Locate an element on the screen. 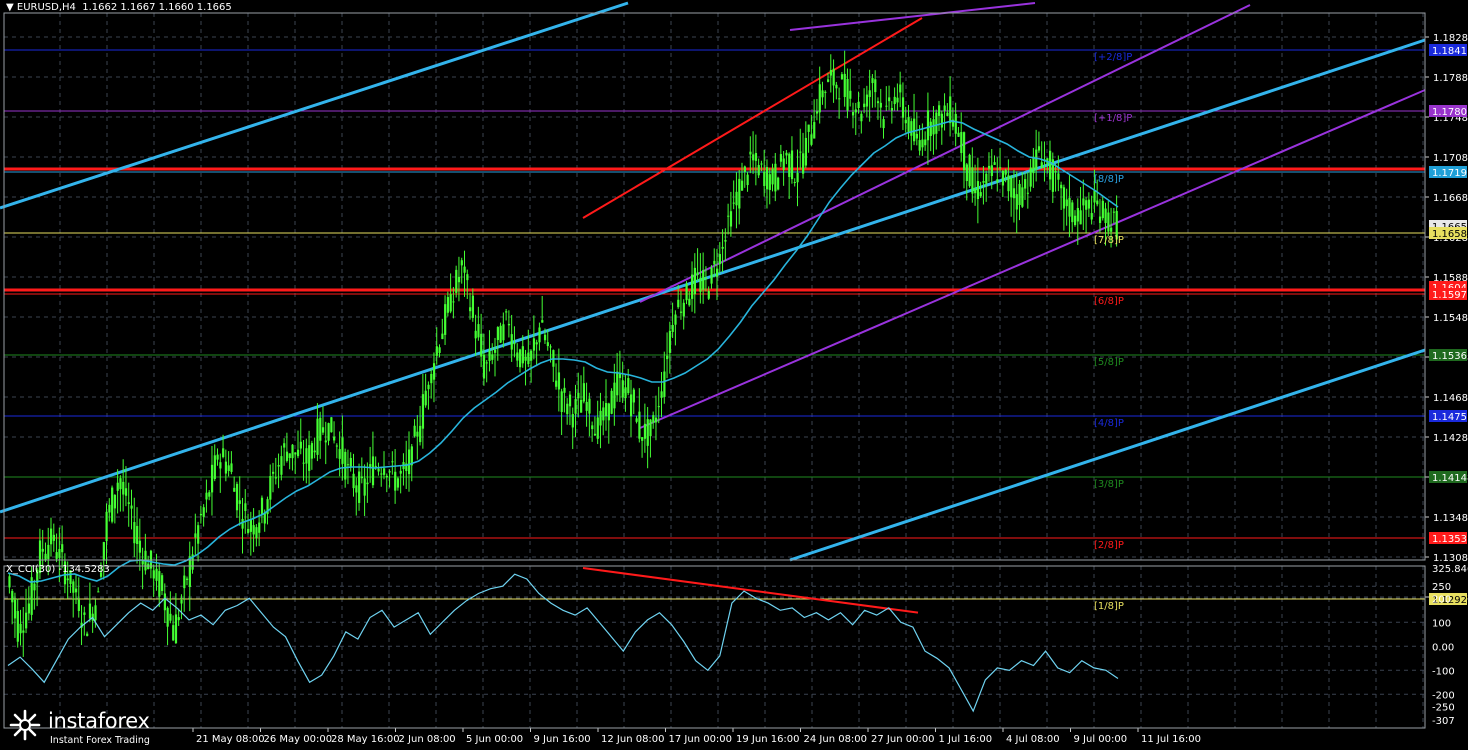  cci-tick-label: 325.846 is located at coordinates (1450, 569).